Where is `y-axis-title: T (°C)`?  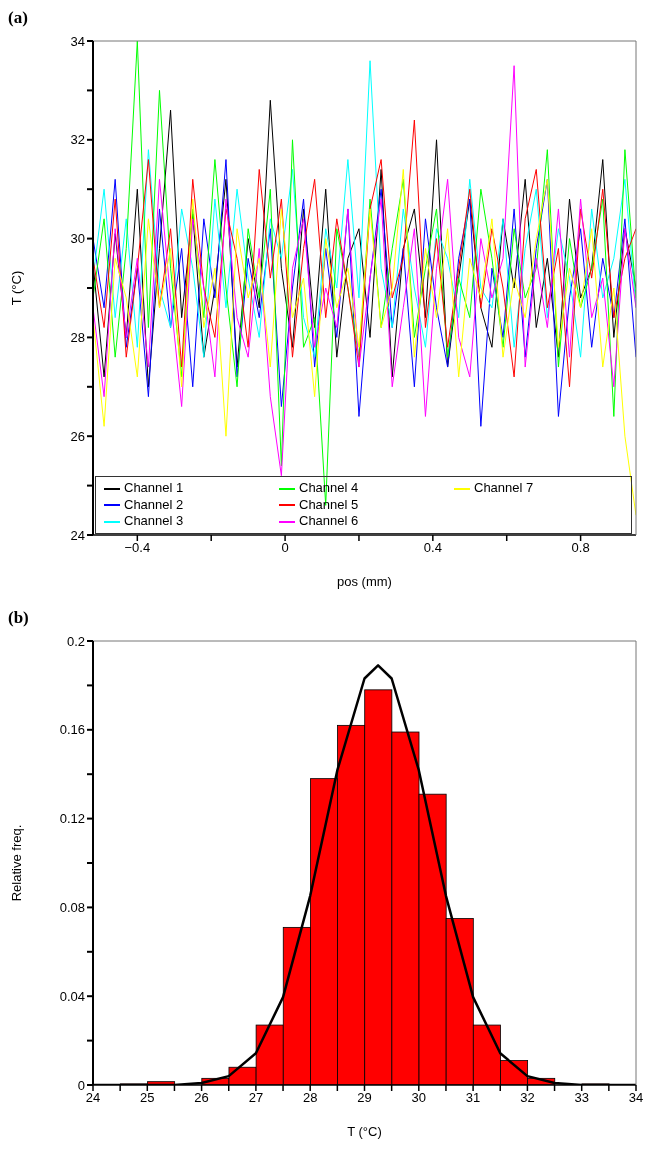
y-axis-title: T (°C) is located at coordinates (16, 288).